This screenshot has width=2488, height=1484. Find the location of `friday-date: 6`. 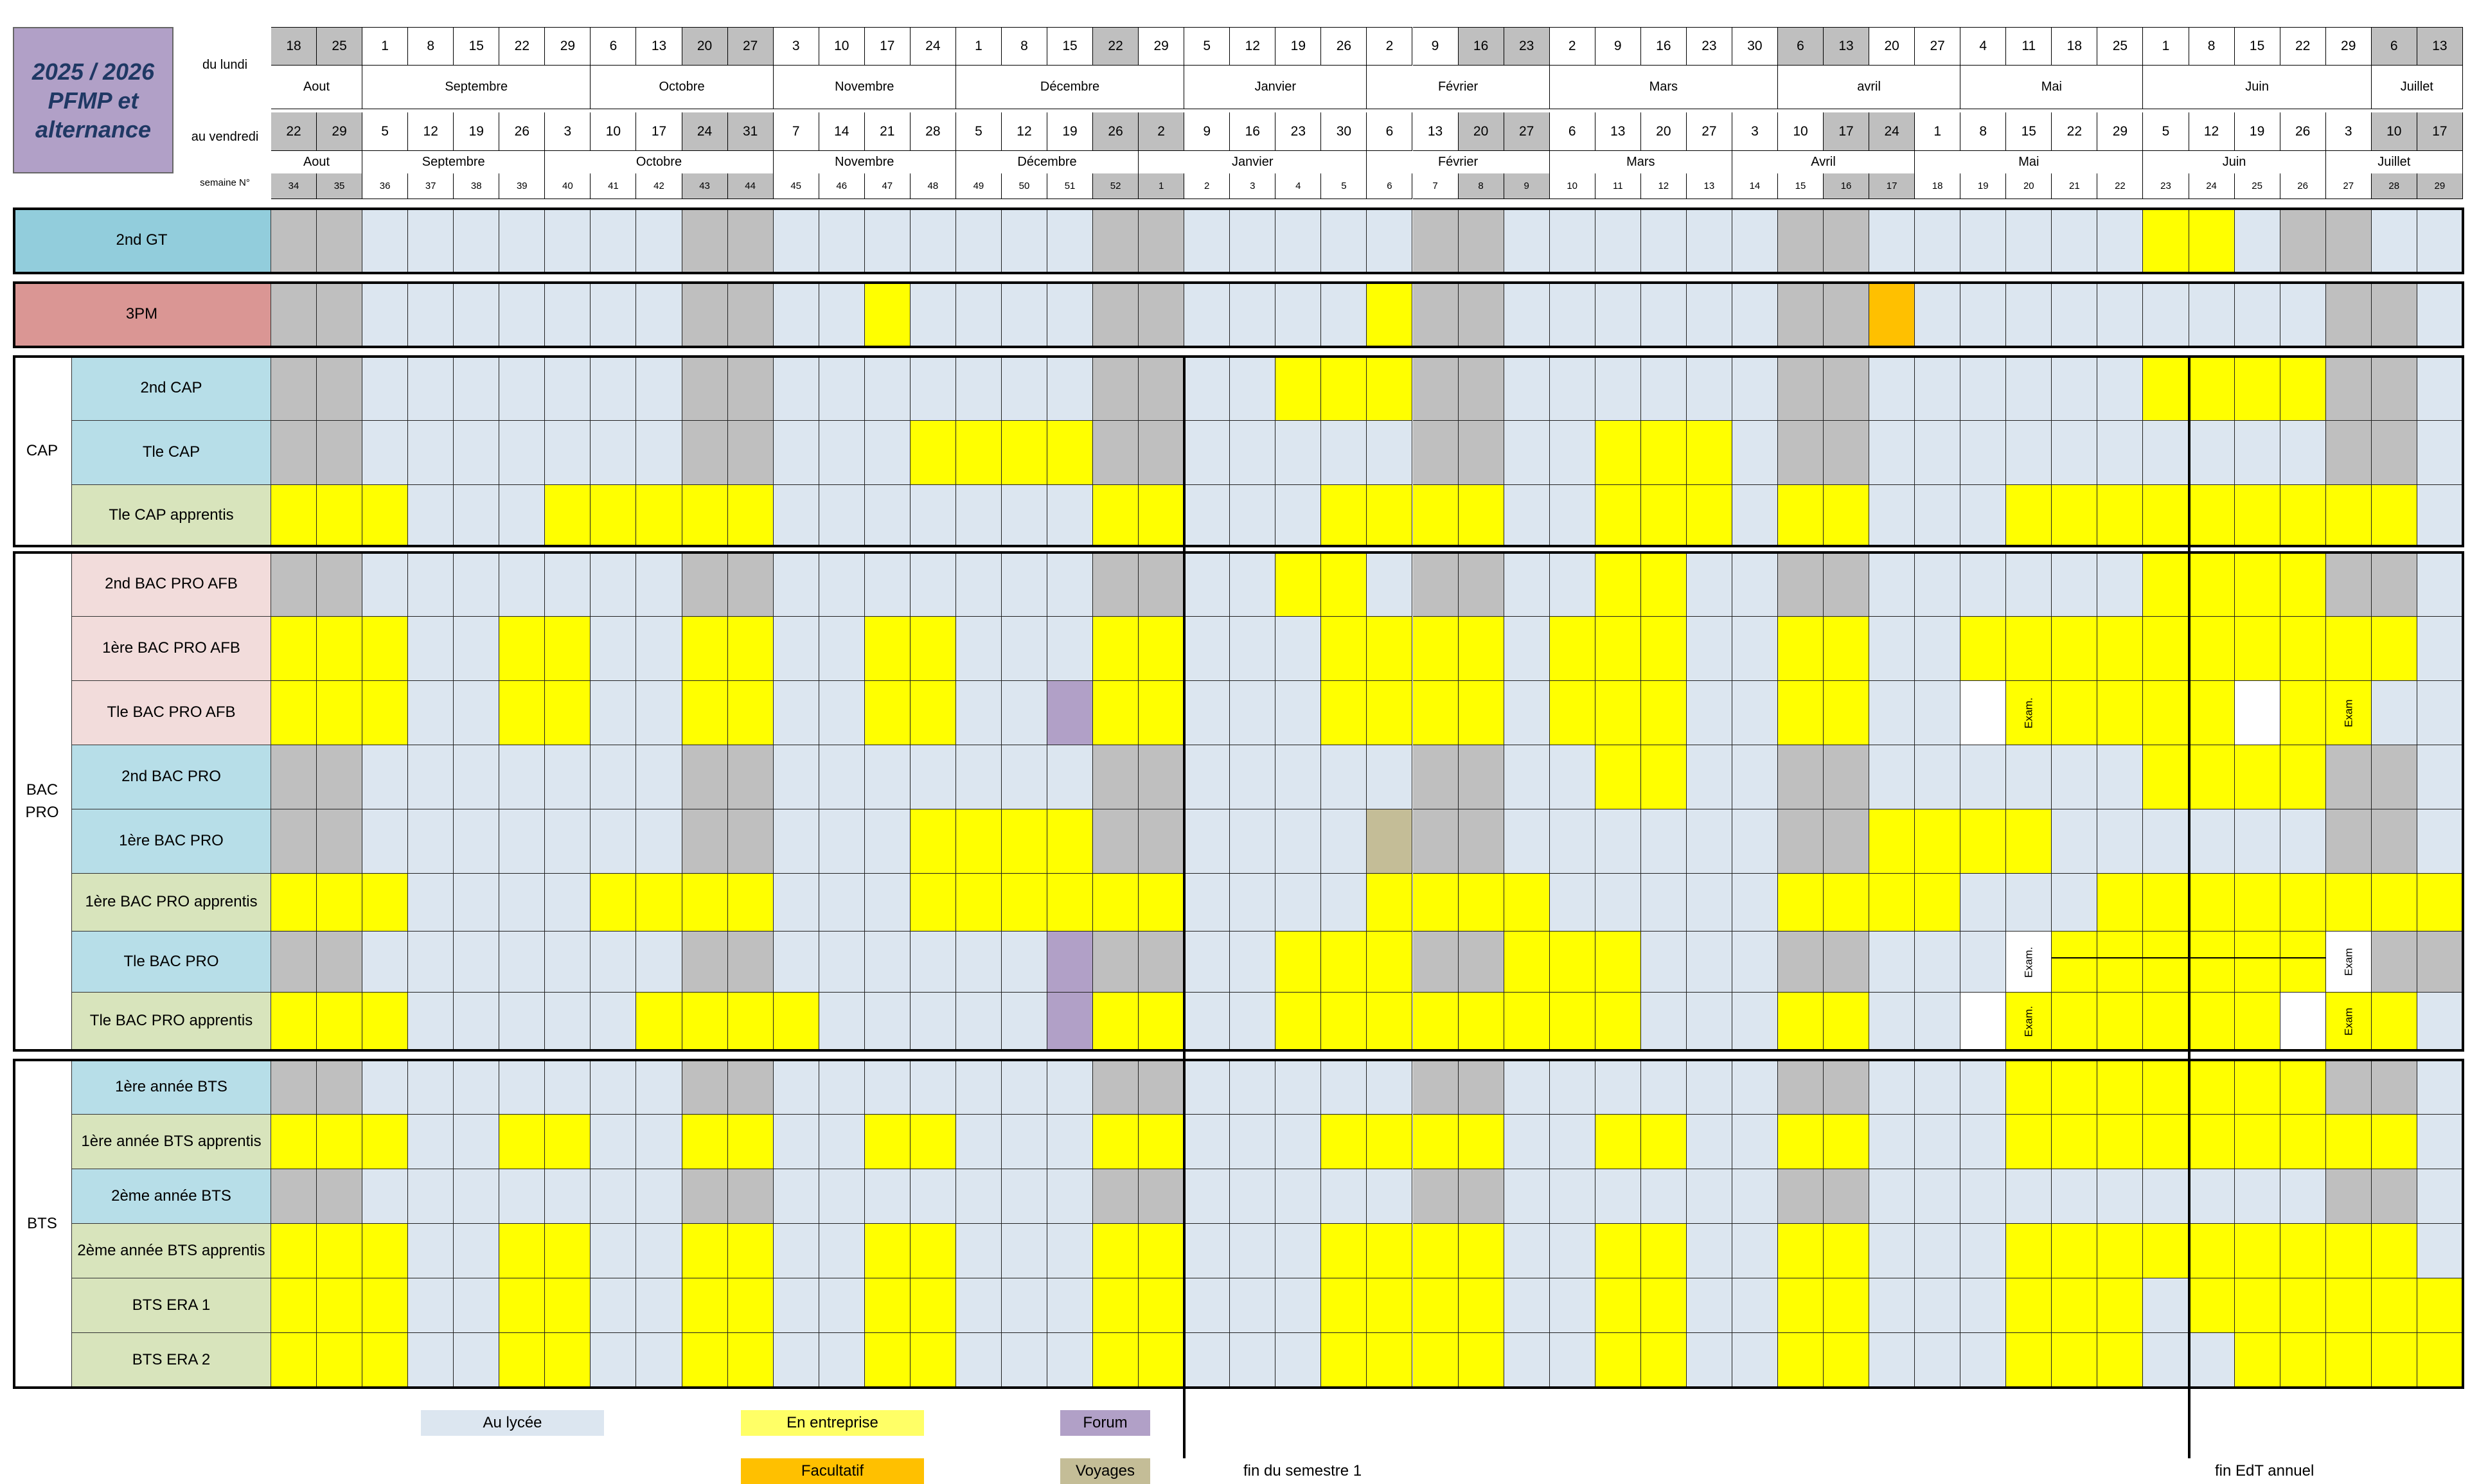

friday-date: 6 is located at coordinates (1572, 131).